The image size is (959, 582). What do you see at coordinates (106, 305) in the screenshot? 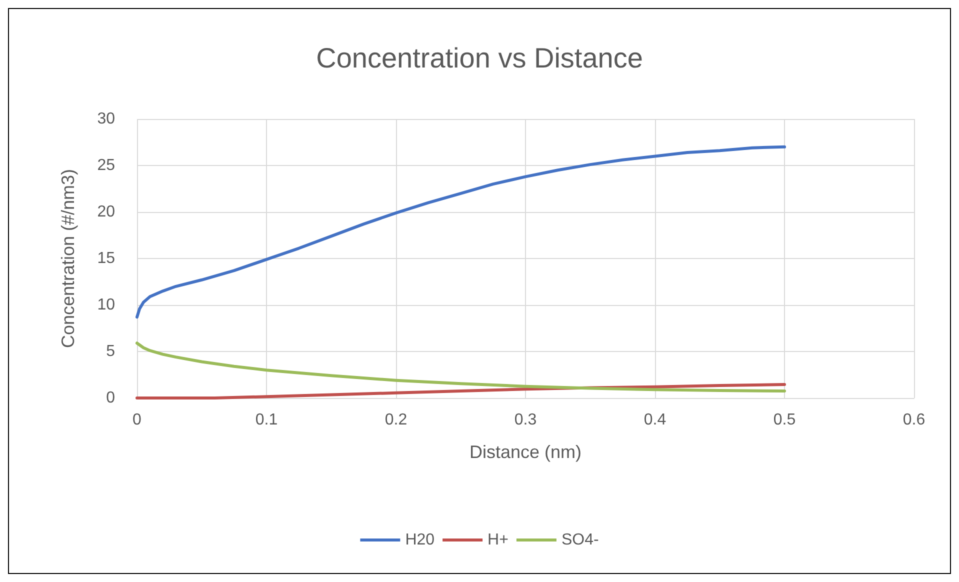
I see `y-tick-label: 10` at bounding box center [106, 305].